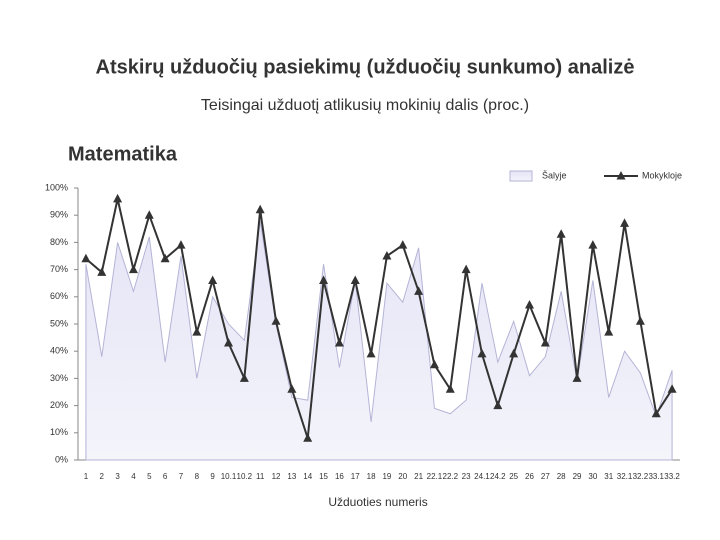 Image resolution: width=720 pixels, height=540 pixels. Describe the element at coordinates (86, 476) in the screenshot. I see `x-tick-label: 1` at that location.